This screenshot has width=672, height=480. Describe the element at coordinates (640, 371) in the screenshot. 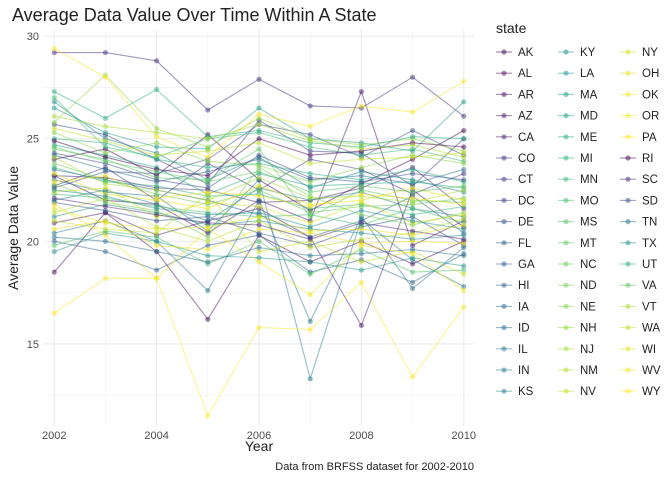

I see `legend-item: WV` at that location.